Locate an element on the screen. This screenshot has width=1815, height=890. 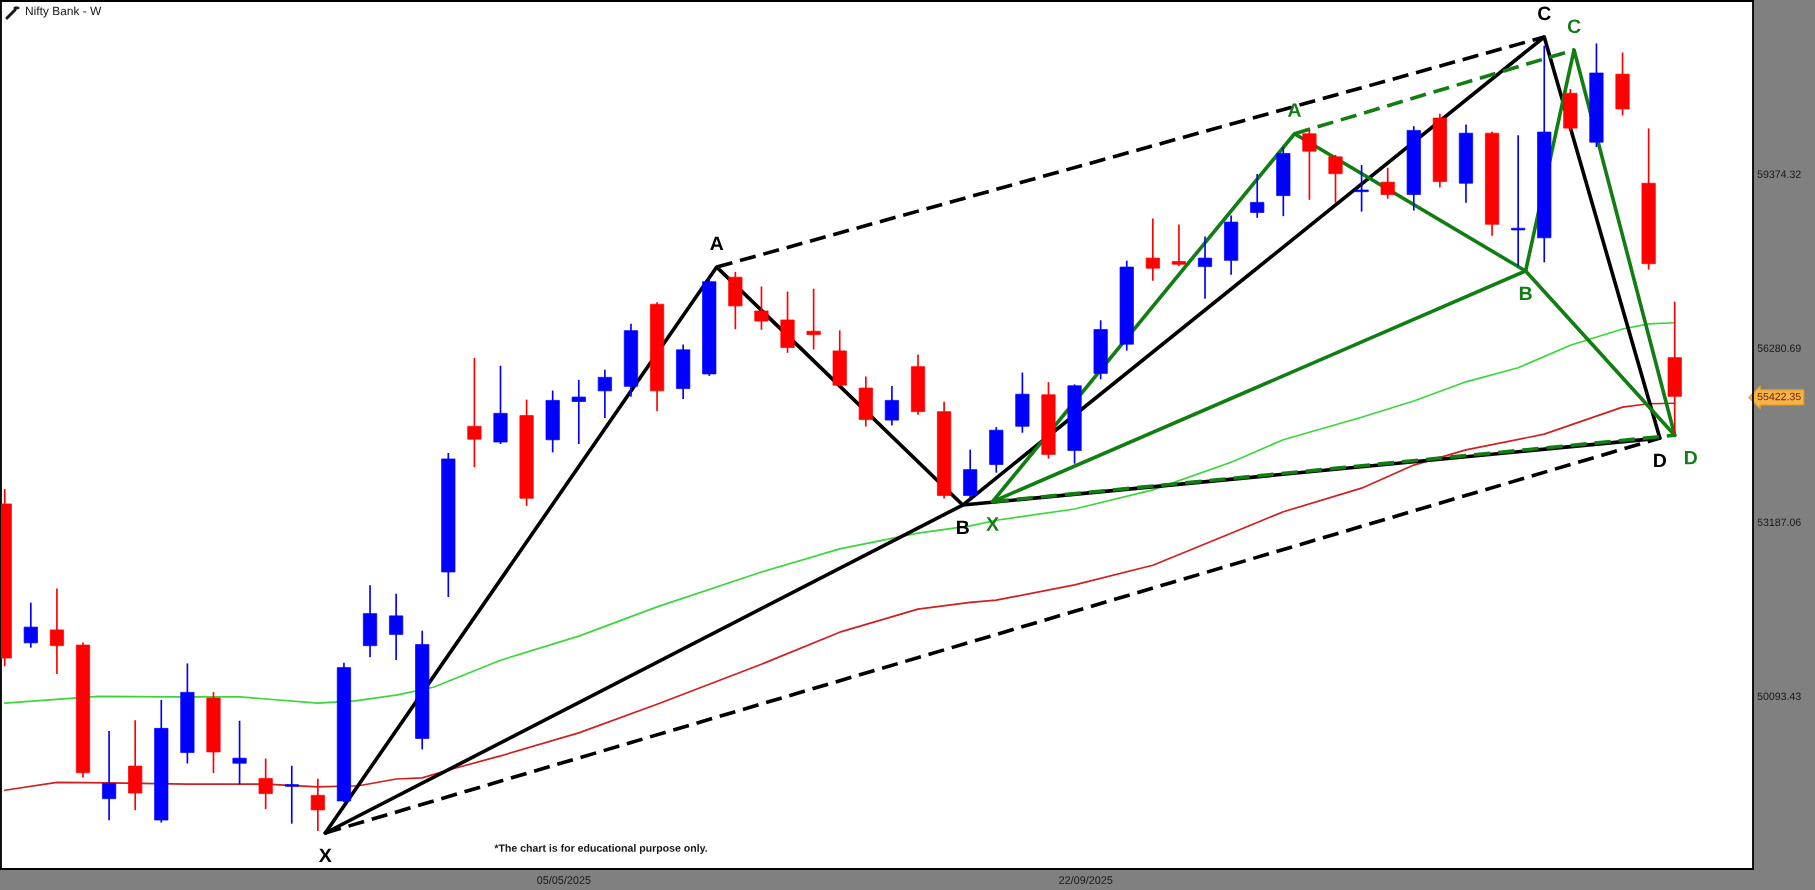
annotation: B is located at coordinates (1525, 293).